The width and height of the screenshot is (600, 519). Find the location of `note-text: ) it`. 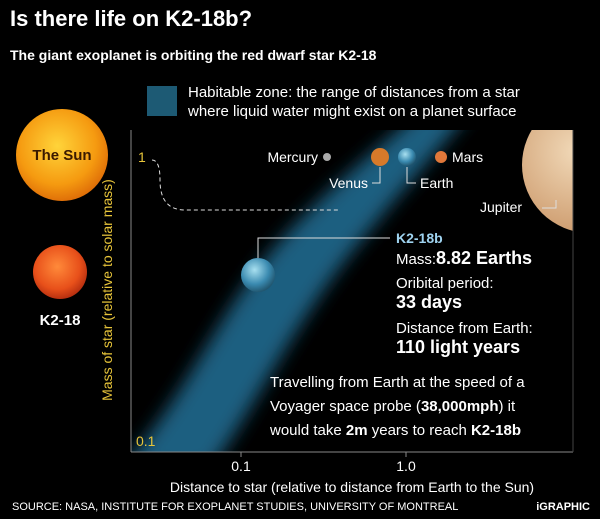

note-text: ) it is located at coordinates (506, 406).